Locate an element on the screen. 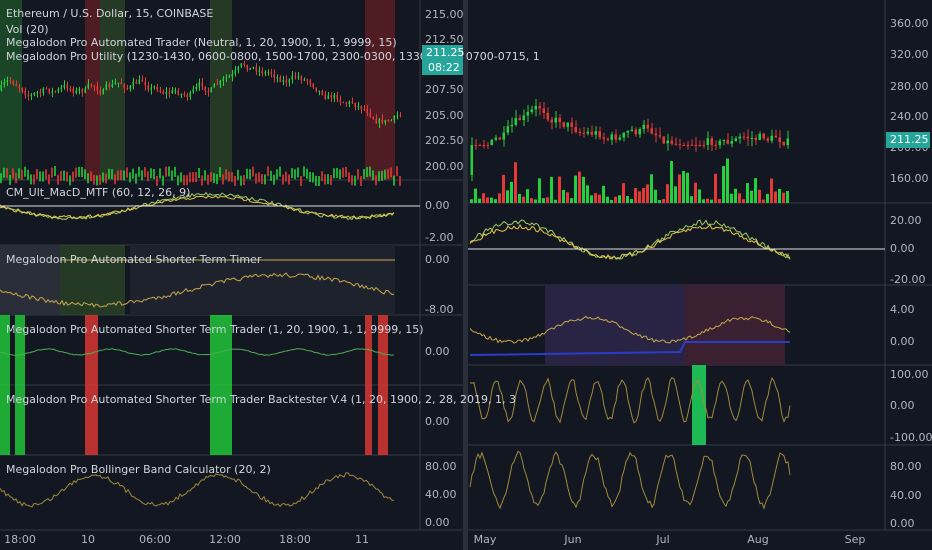  divider is located at coordinates (465, 275).